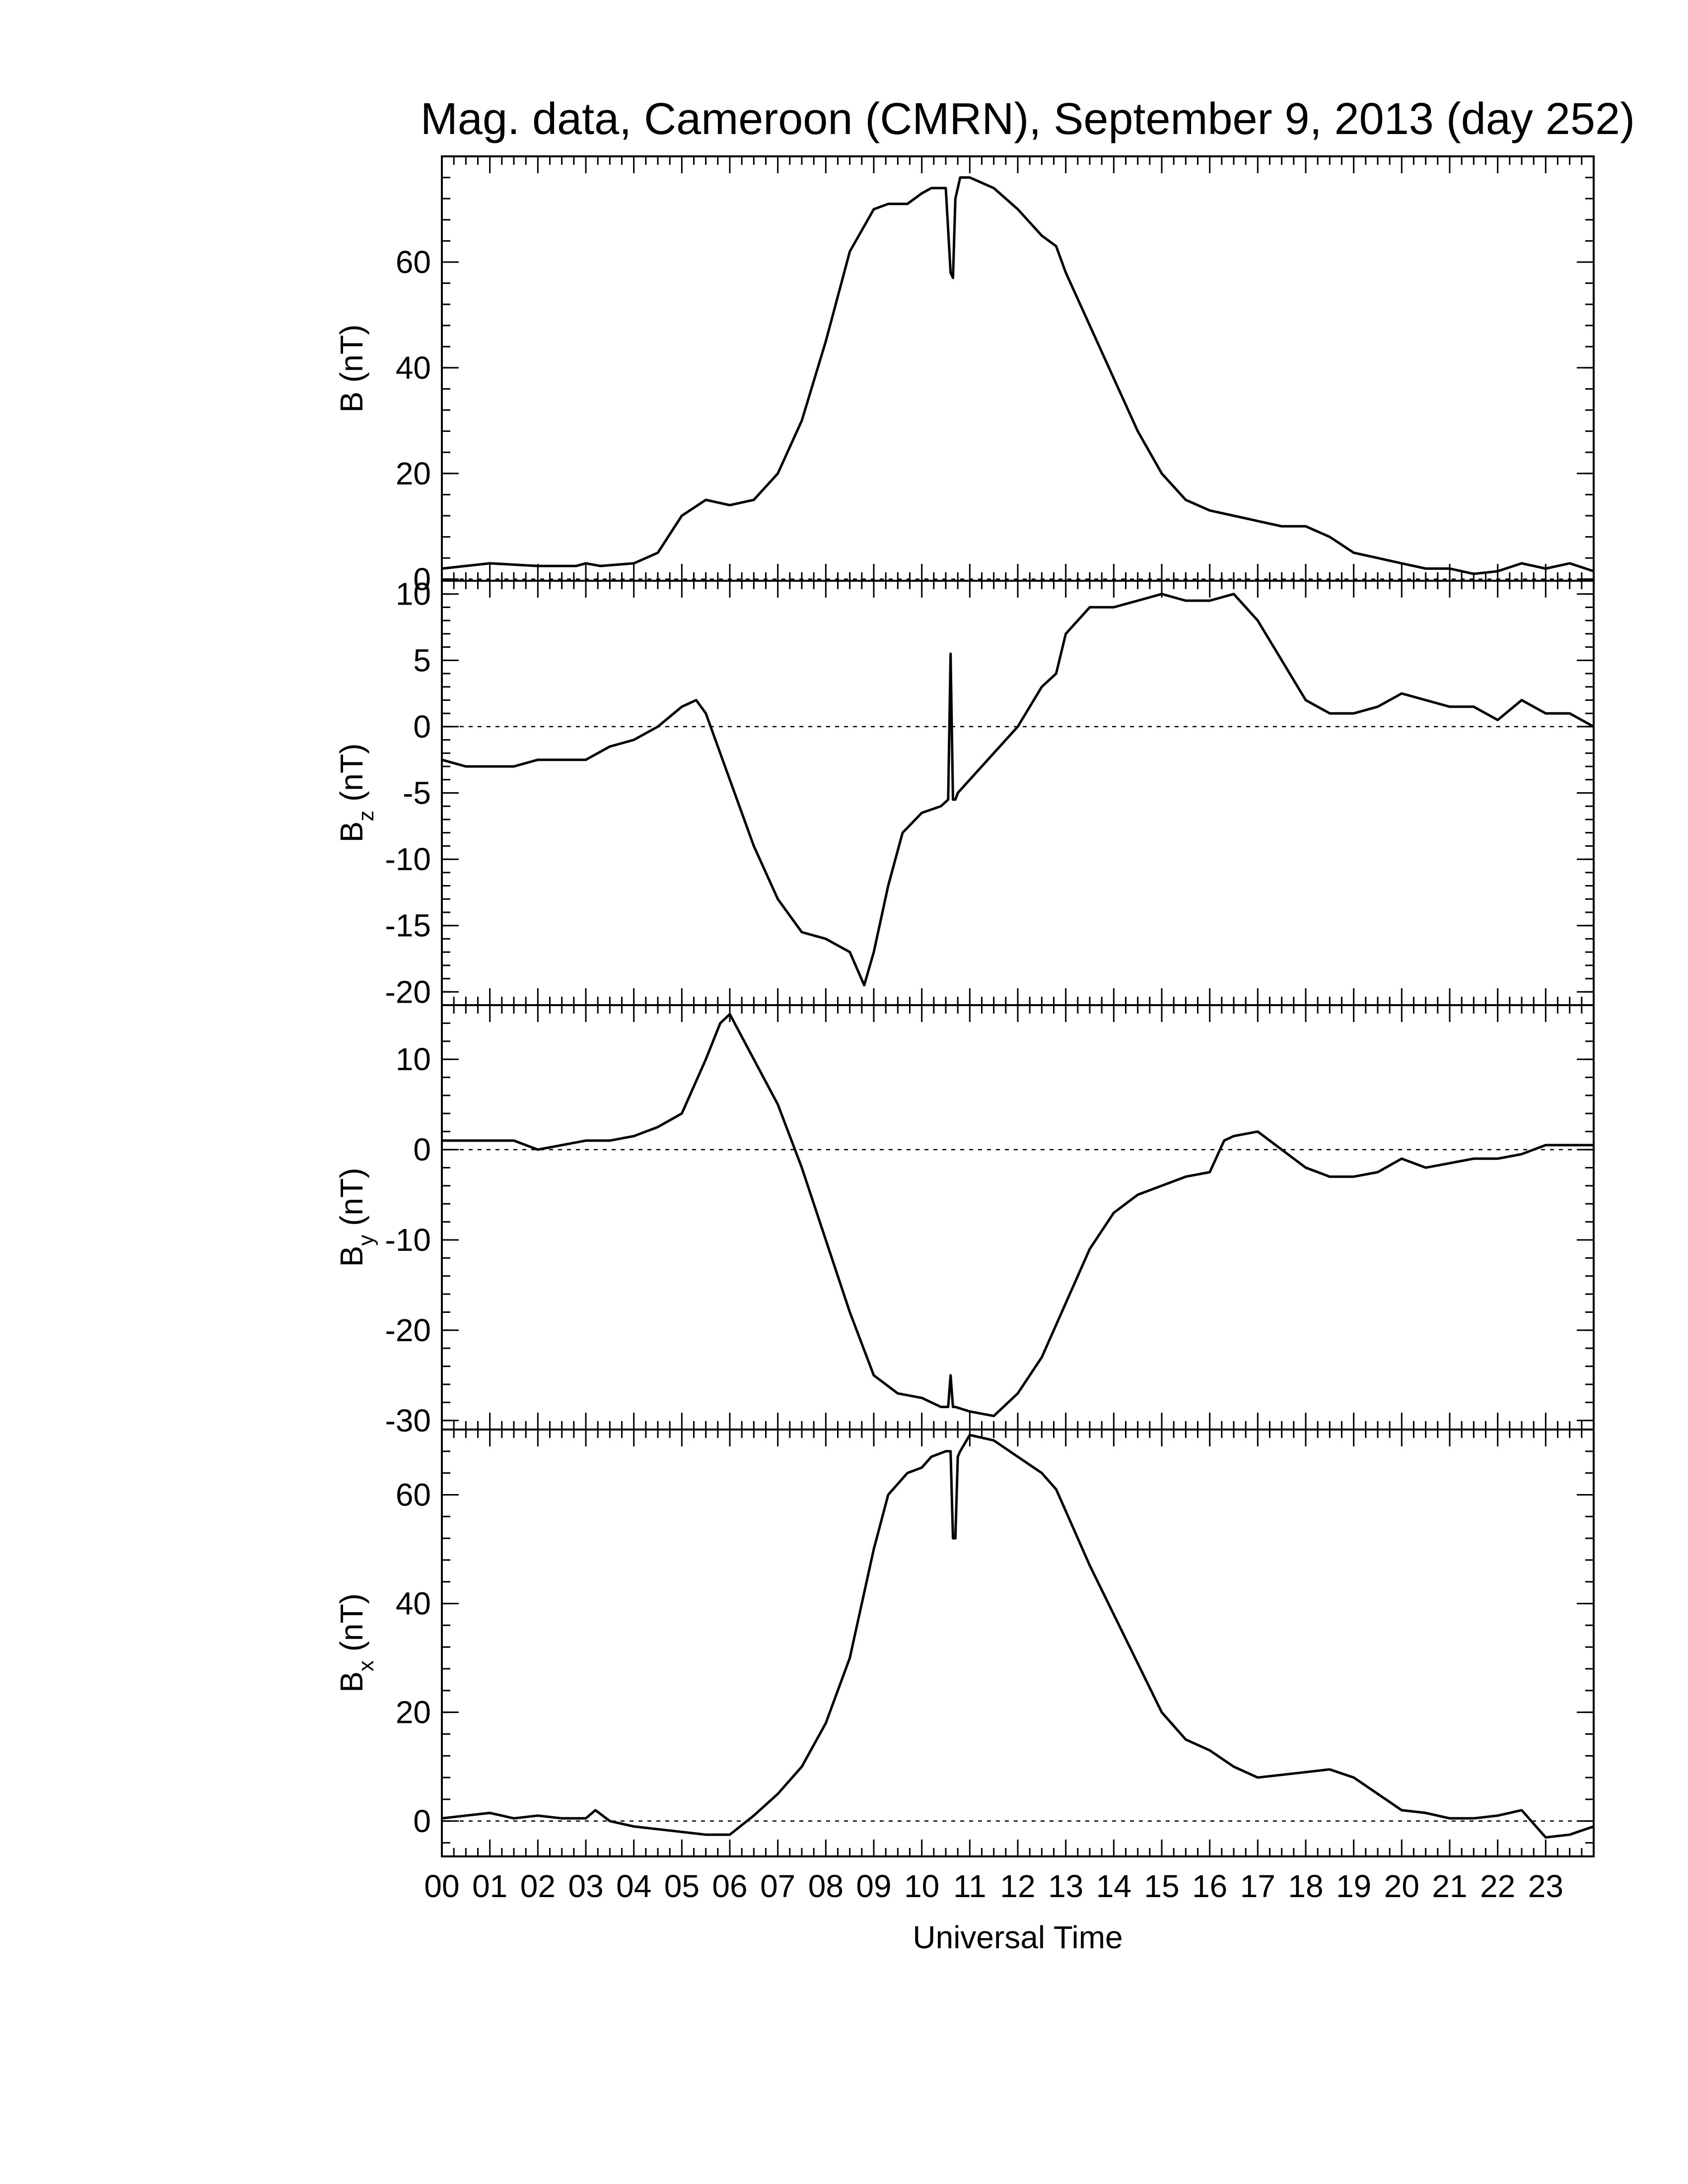  I want to click on x-tick-label: 13, so click(1065, 1886).